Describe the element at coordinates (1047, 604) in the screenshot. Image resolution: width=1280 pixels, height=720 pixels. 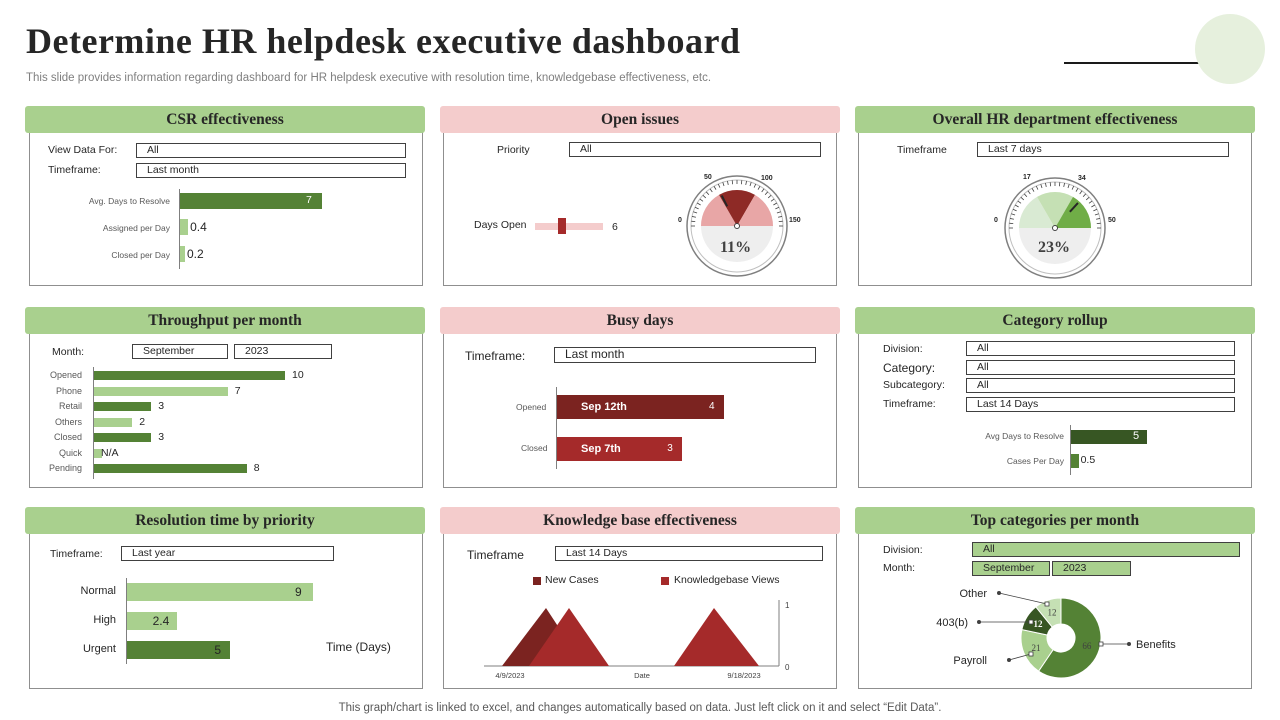
I see `topcat-callout-handle` at that location.